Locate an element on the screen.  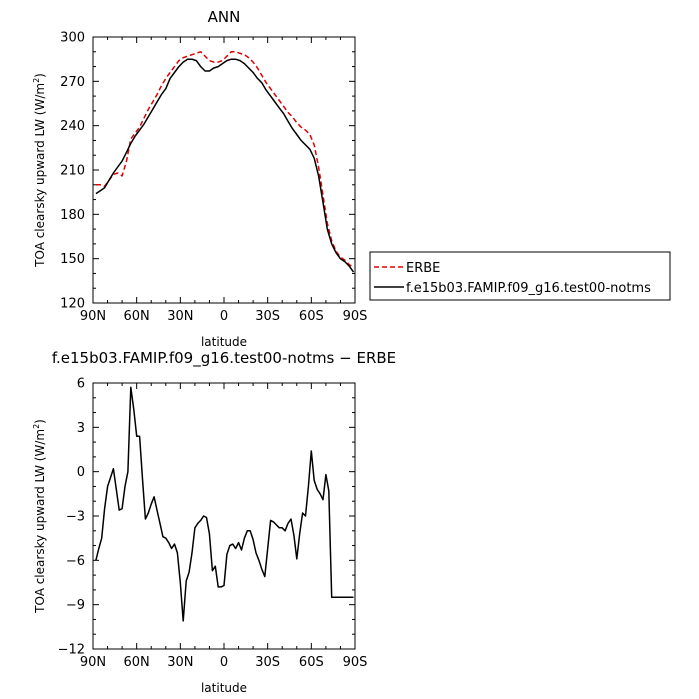
legend-box is located at coordinates (520, 276).